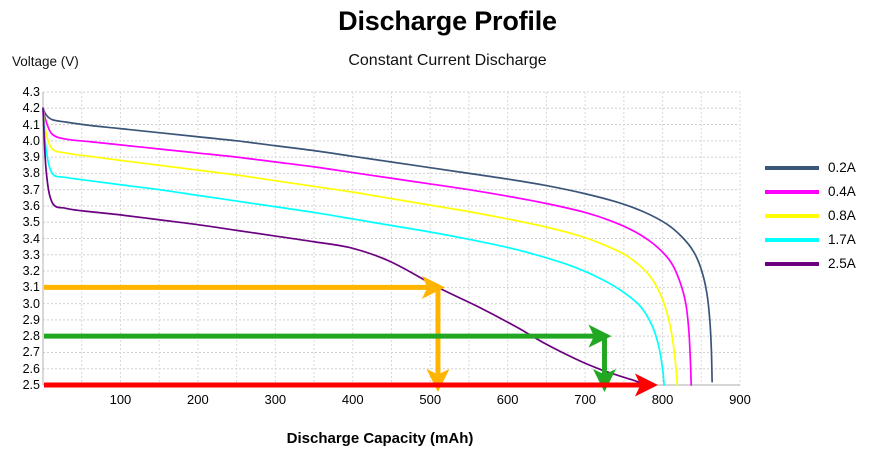  I want to click on y-tick-label: 2.8, so click(31, 336).